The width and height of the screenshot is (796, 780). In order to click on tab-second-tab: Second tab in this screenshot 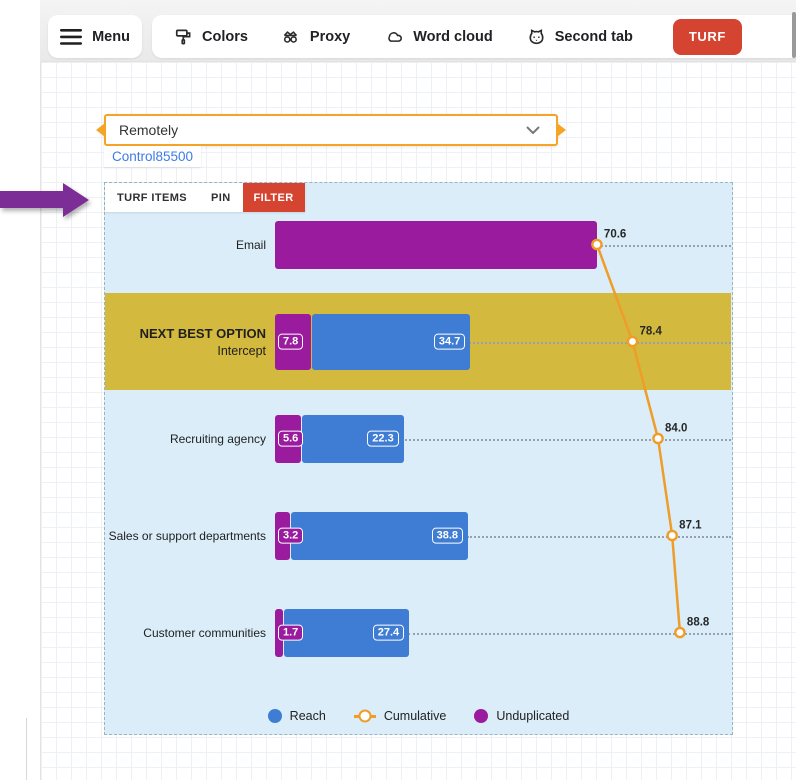, I will do `click(580, 36)`.